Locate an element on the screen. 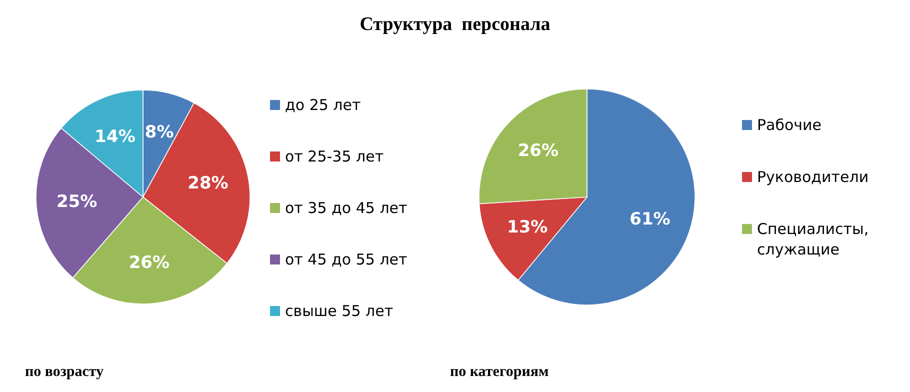 This screenshot has width=910, height=392. legend-label: от 25-35 лет is located at coordinates (334, 157).